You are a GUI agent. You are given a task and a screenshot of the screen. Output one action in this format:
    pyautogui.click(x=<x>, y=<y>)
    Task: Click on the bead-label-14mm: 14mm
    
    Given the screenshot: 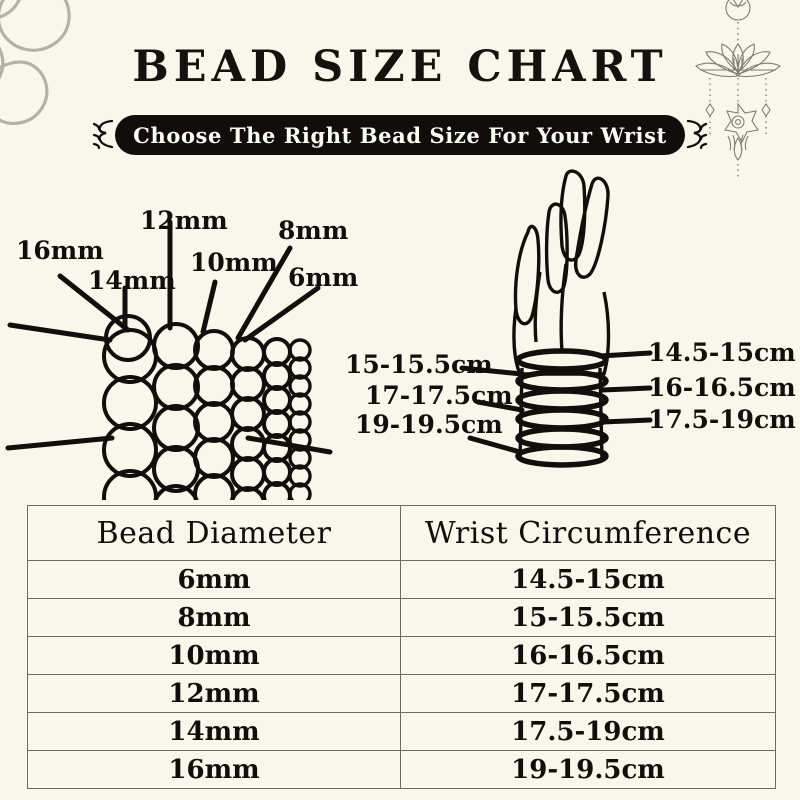 What is the action you would take?
    pyautogui.click(x=132, y=280)
    